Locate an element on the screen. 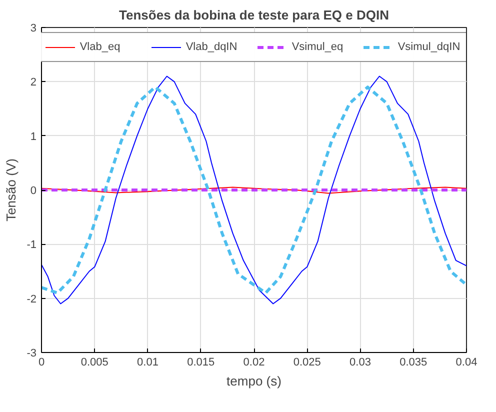 Image resolution: width=496 pixels, height=412 pixels. x-axis-title: tempo (s) is located at coordinates (254, 381).